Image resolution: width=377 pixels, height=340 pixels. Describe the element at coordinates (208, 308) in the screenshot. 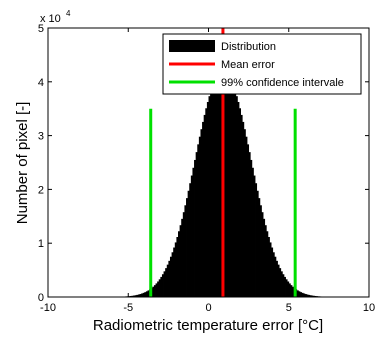

I see `x-tick-label: 0` at that location.